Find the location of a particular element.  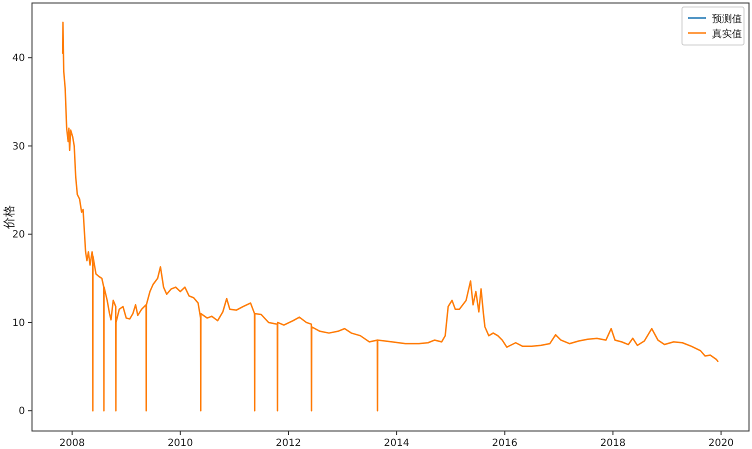

y-axis-title: 价格 is located at coordinates (9, 217).